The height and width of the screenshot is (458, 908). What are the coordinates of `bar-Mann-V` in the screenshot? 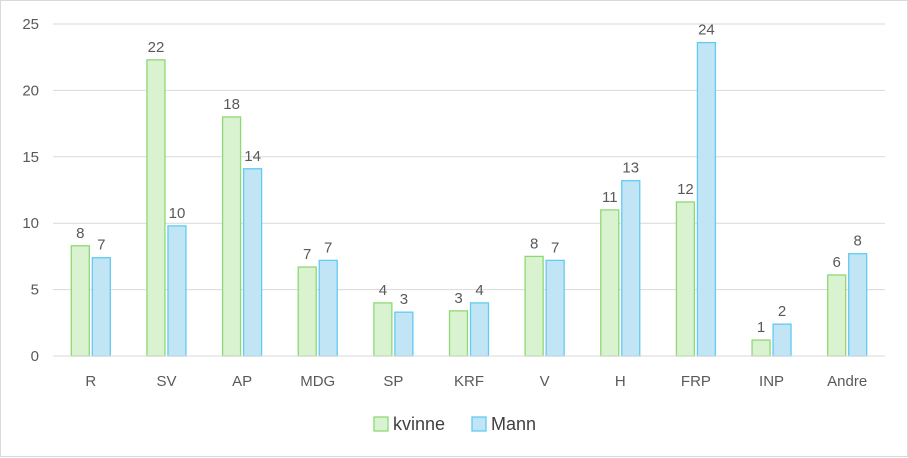 It's located at (555, 308).